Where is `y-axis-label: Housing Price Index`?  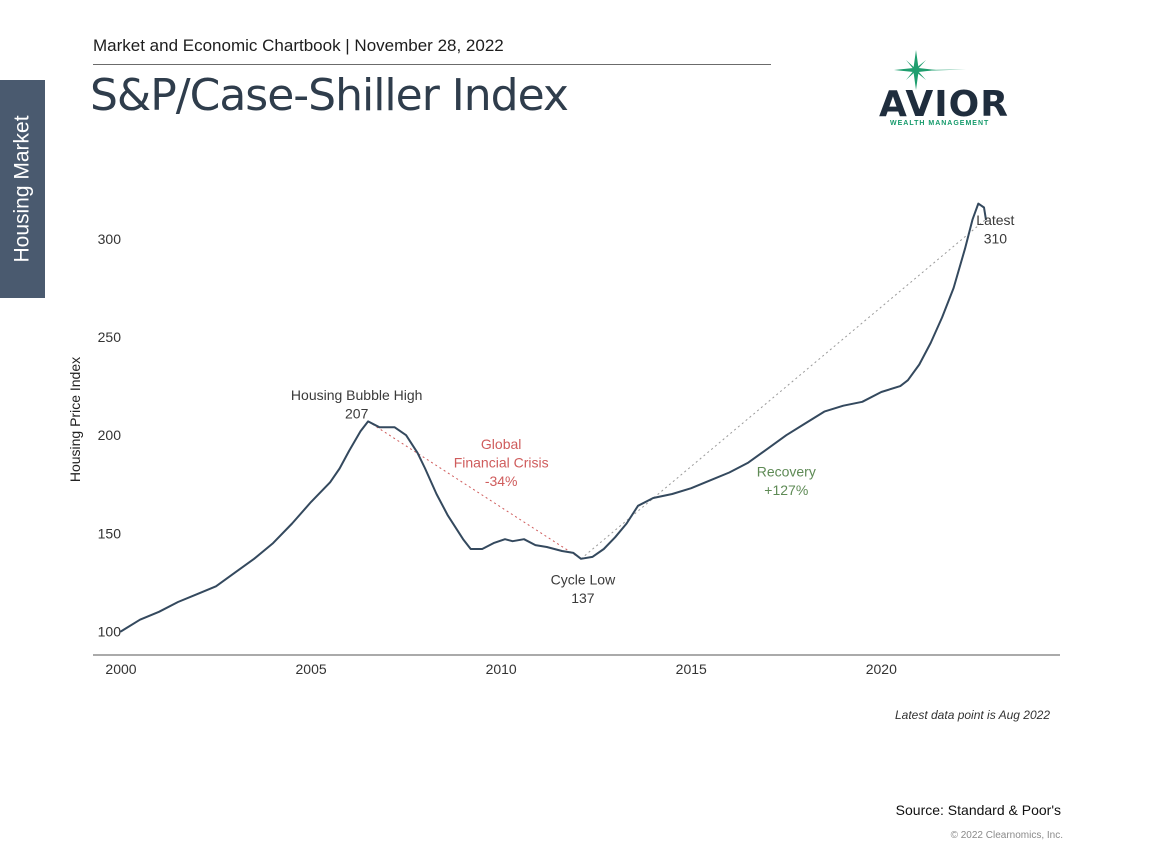 y-axis-label: Housing Price Index is located at coordinates (75, 419).